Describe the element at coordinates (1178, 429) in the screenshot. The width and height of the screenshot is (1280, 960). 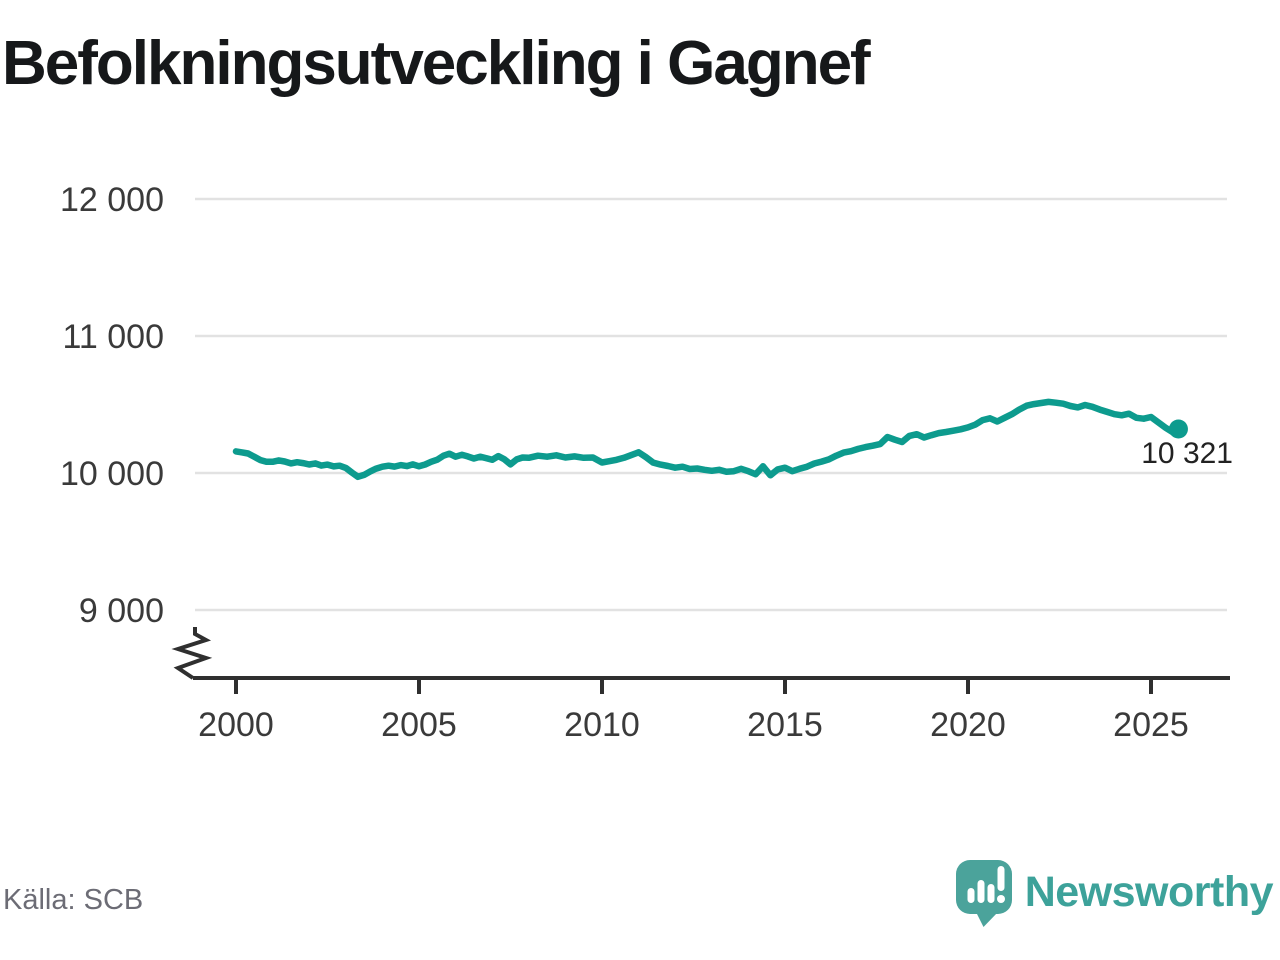
I see `end-point-marker` at that location.